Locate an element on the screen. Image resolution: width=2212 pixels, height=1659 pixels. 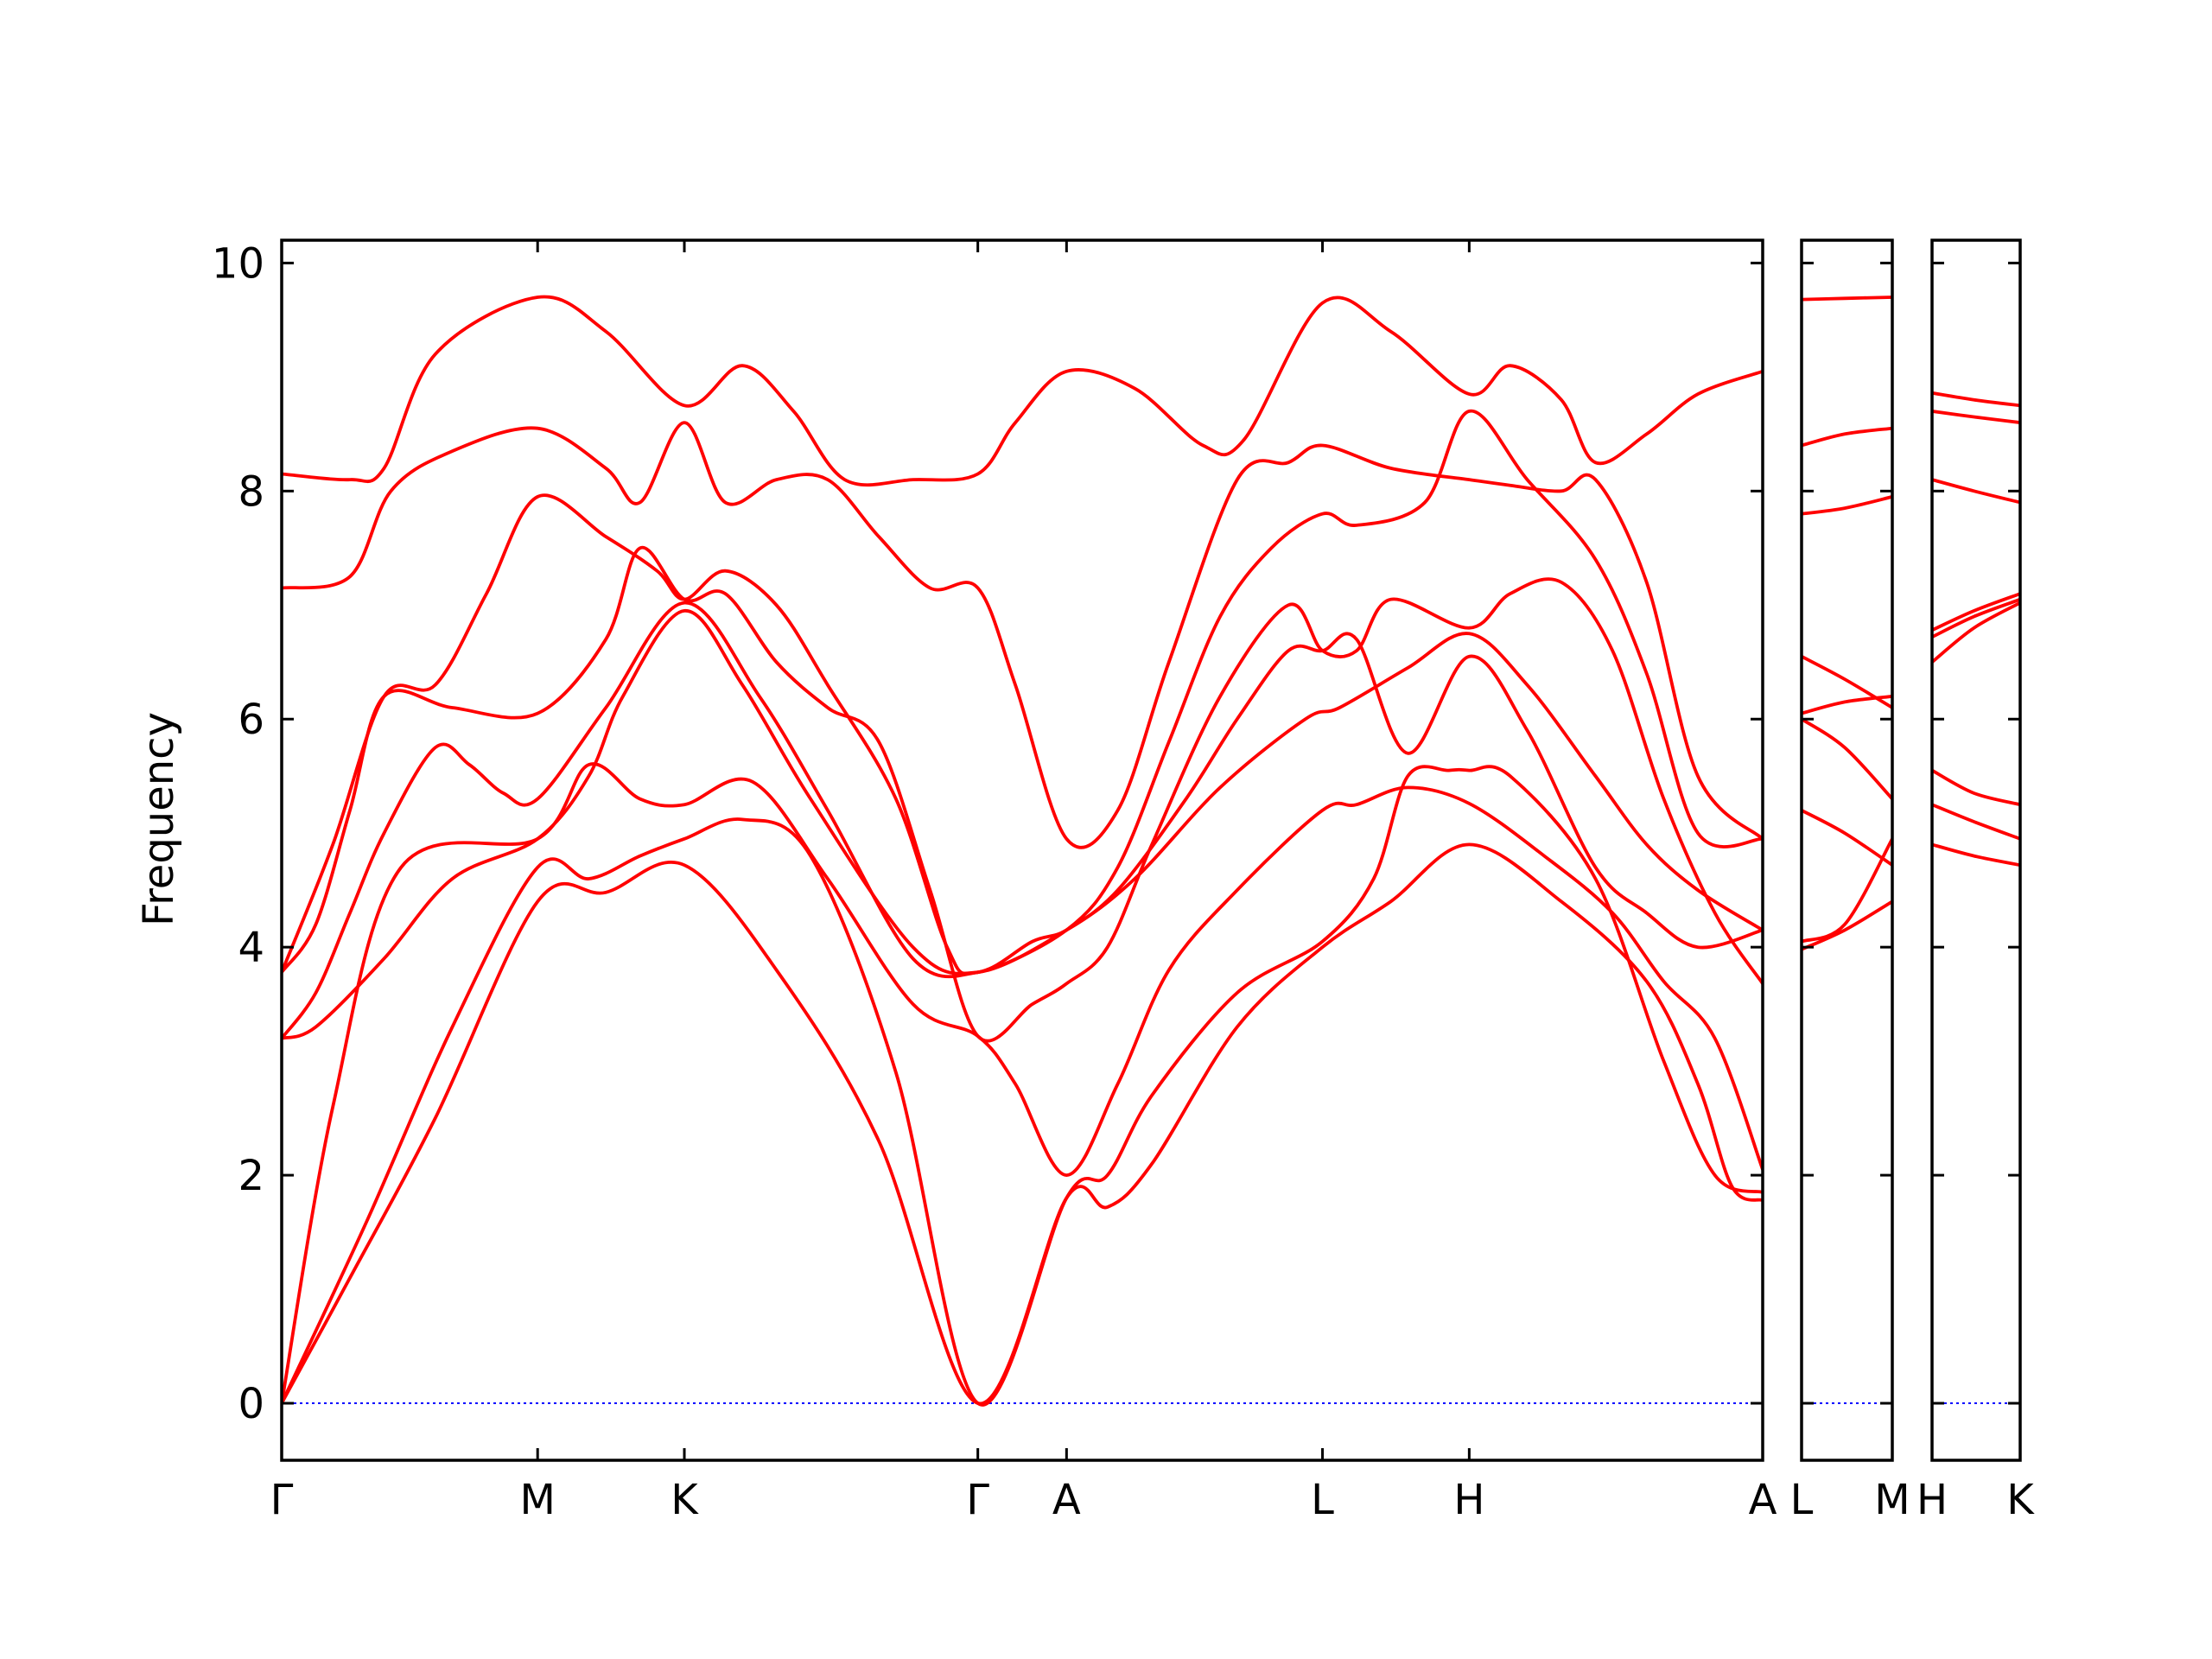
y-axis-label: Frequency is located at coordinates (159, 819).